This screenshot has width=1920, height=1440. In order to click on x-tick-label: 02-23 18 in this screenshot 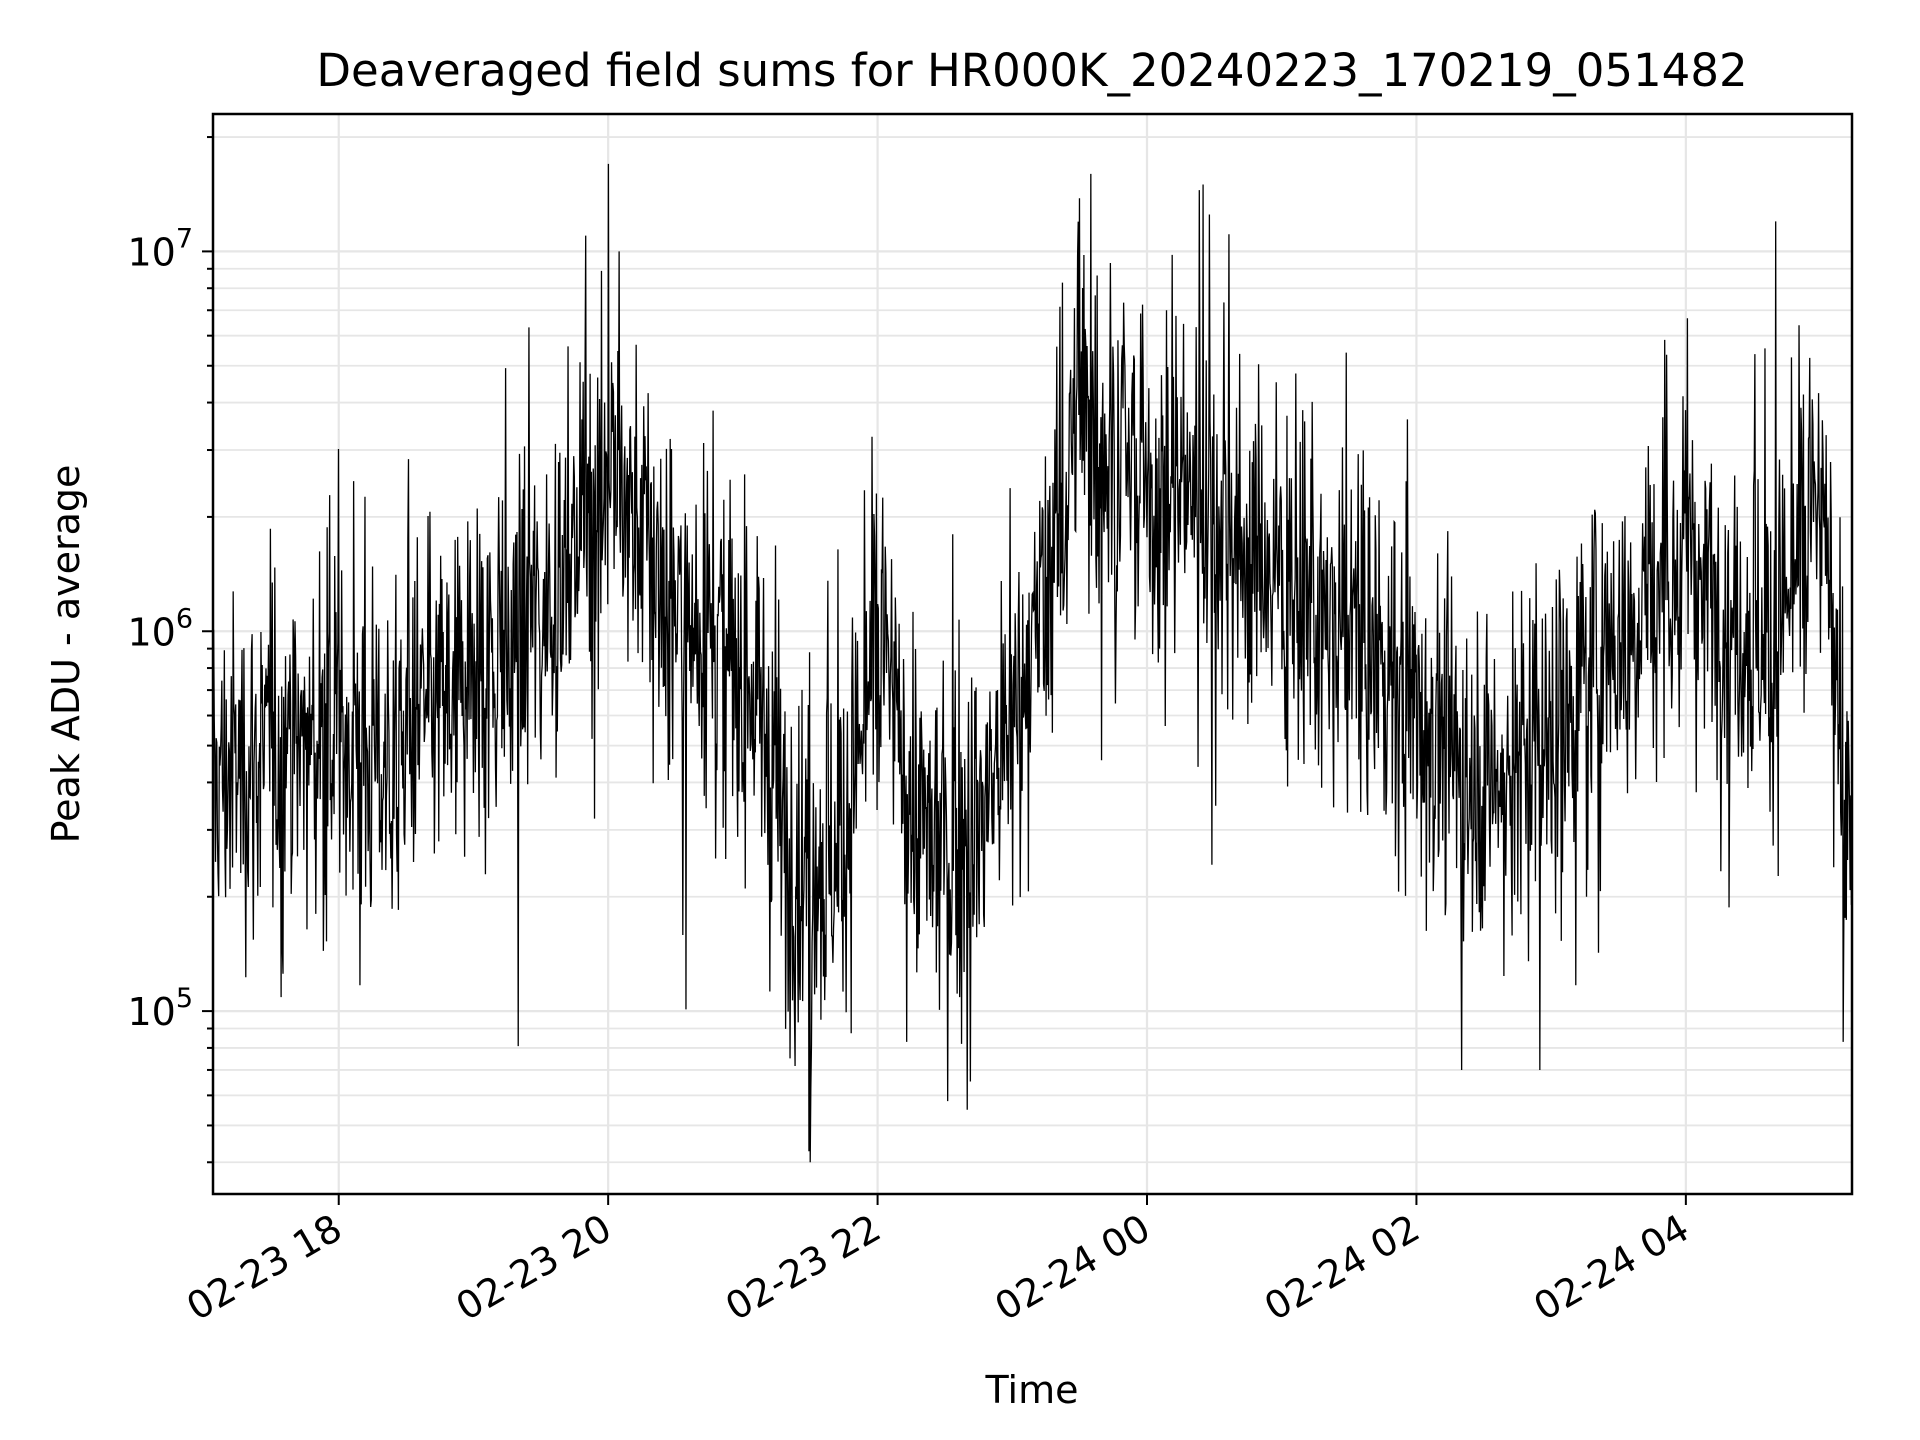, I will do `click(264, 1268)`.